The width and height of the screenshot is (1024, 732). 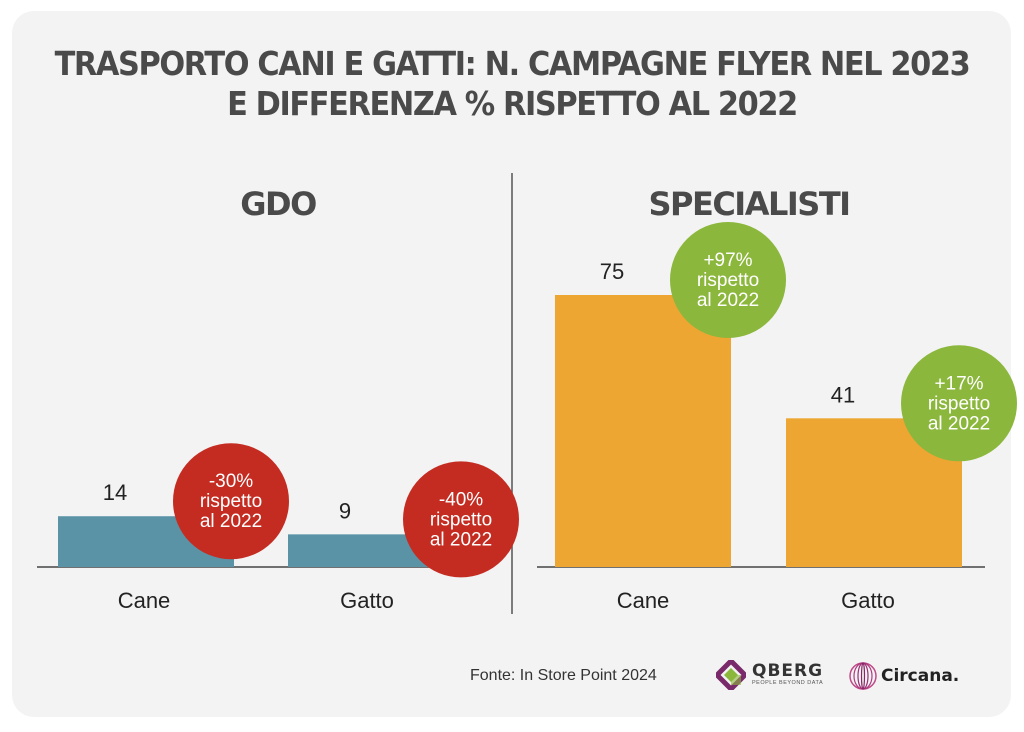 What do you see at coordinates (958, 383) in the screenshot?
I see `badge-text-specialisti-gatto-1: +17%` at bounding box center [958, 383].